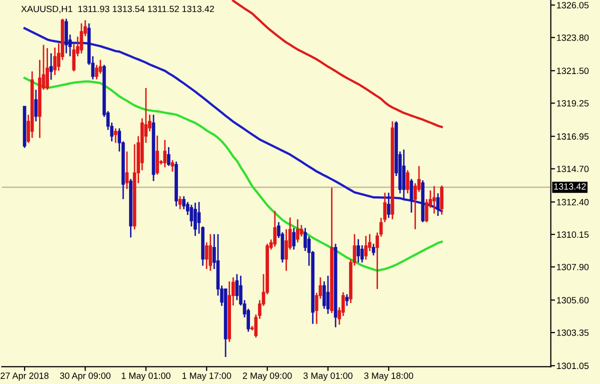 The height and width of the screenshot is (384, 600). Describe the element at coordinates (389, 376) in the screenshot. I see `x-tick-label: 3 May 18:00` at that location.